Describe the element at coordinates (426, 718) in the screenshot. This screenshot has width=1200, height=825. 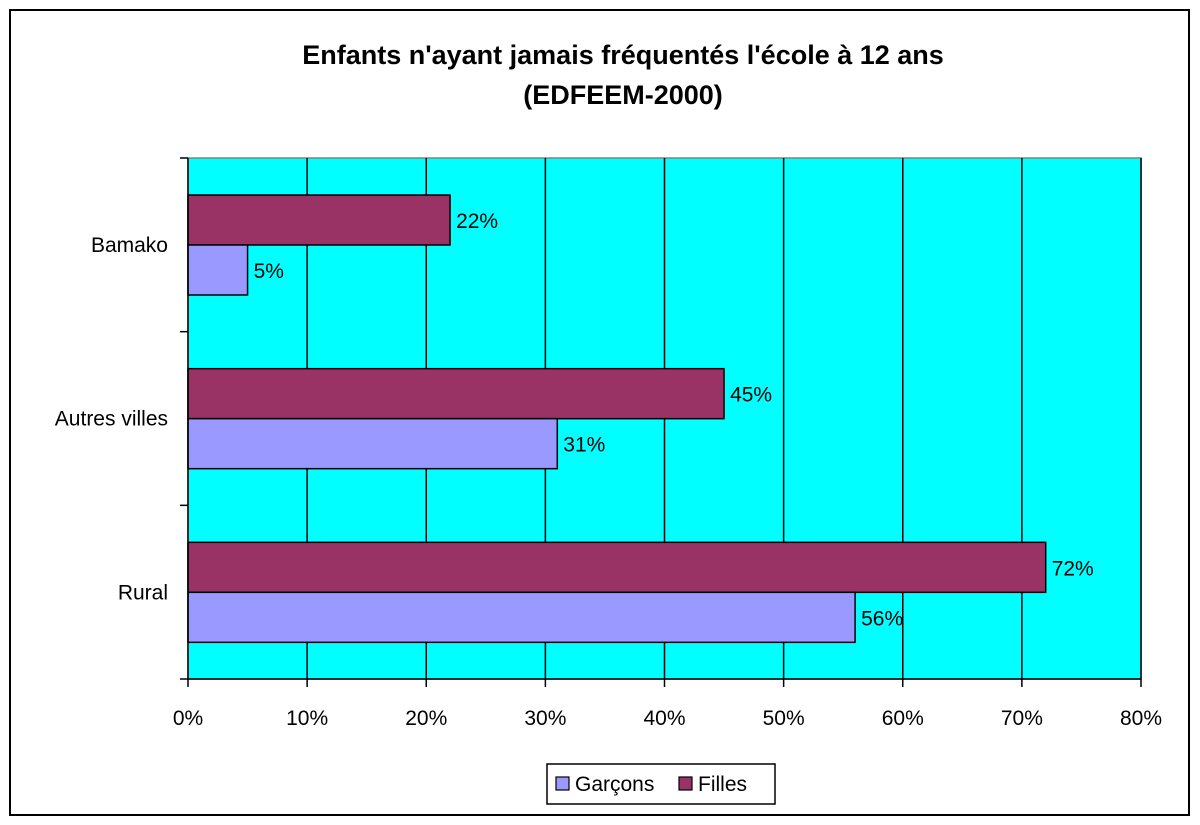
I see `x-tick-label: 20%` at that location.